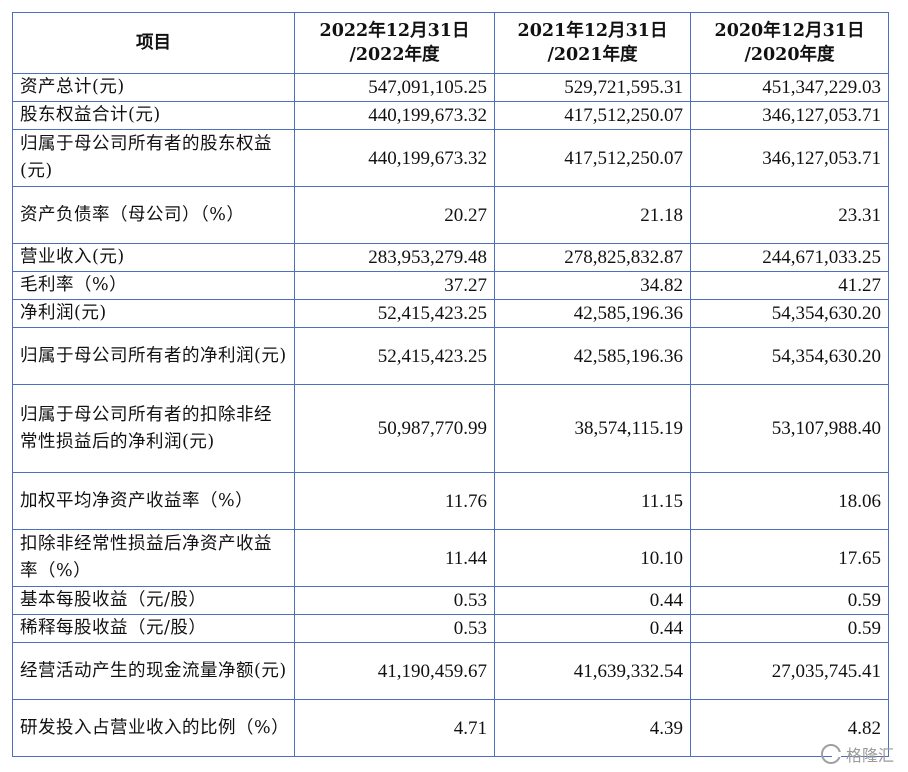  What do you see at coordinates (153, 285) in the screenshot?
I see `row-label: 毛利率（%）` at bounding box center [153, 285].